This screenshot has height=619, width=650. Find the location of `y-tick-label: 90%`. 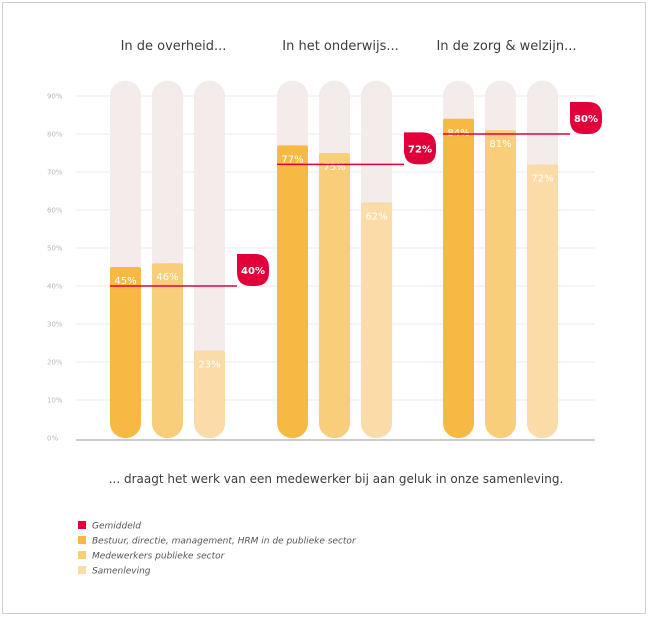

y-tick-label: 90% is located at coordinates (55, 97).